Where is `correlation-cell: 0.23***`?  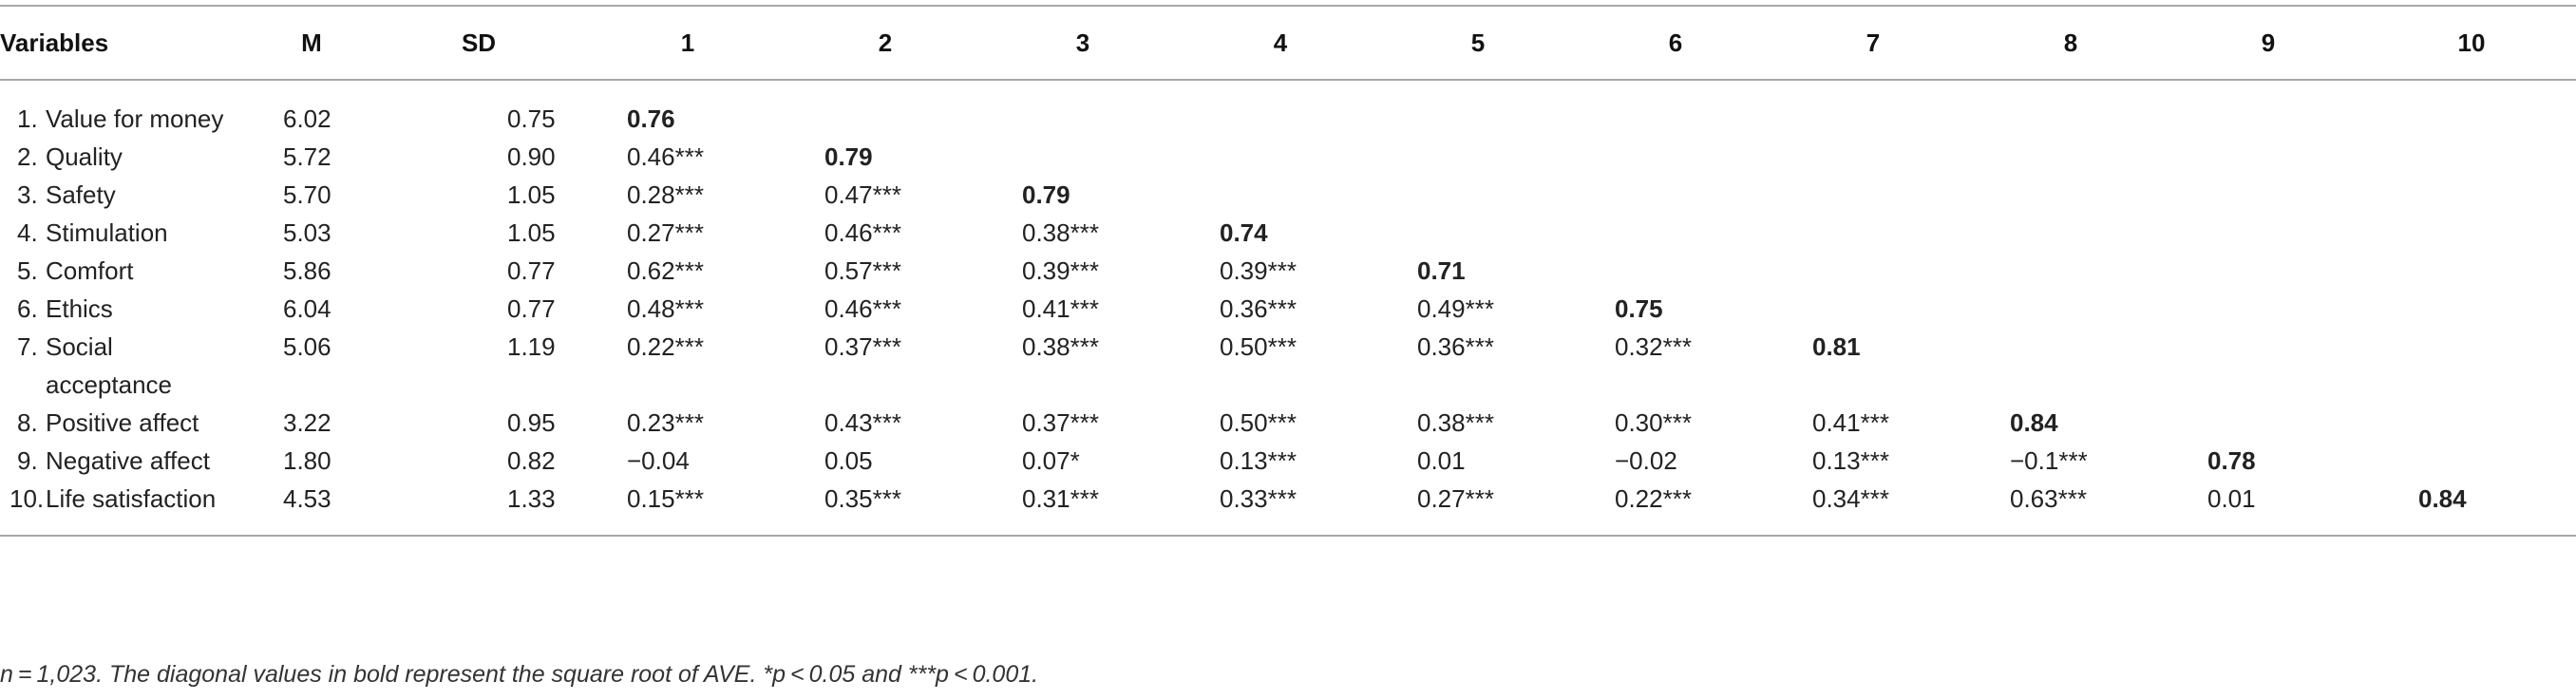
correlation-cell: 0.23*** is located at coordinates (665, 423).